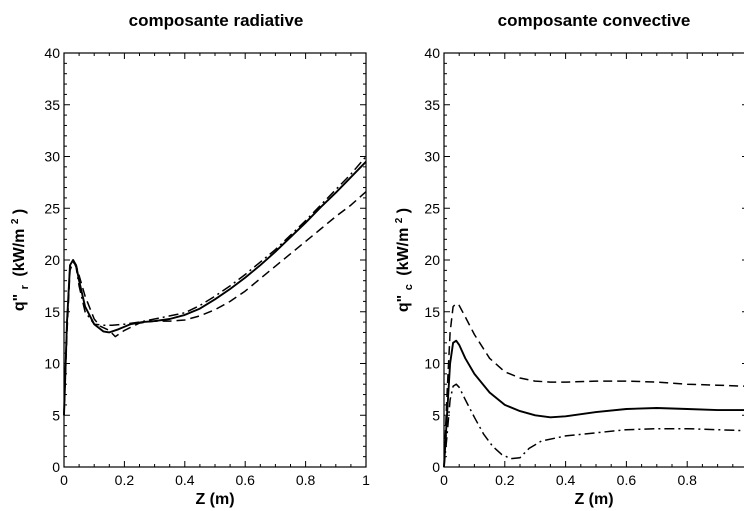 The width and height of the screenshot is (744, 511). I want to click on series-line-solid, so click(593, 403).